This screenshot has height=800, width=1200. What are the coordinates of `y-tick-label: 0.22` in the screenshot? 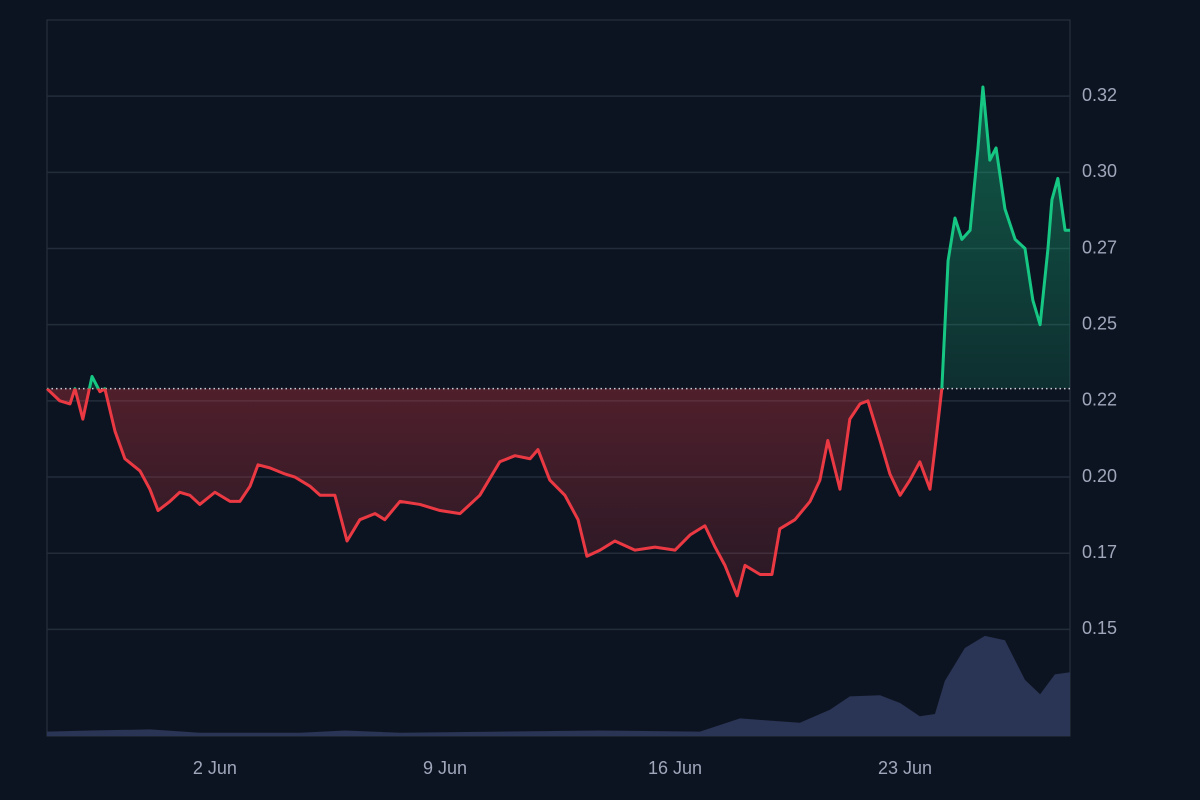 It's located at (1099, 400).